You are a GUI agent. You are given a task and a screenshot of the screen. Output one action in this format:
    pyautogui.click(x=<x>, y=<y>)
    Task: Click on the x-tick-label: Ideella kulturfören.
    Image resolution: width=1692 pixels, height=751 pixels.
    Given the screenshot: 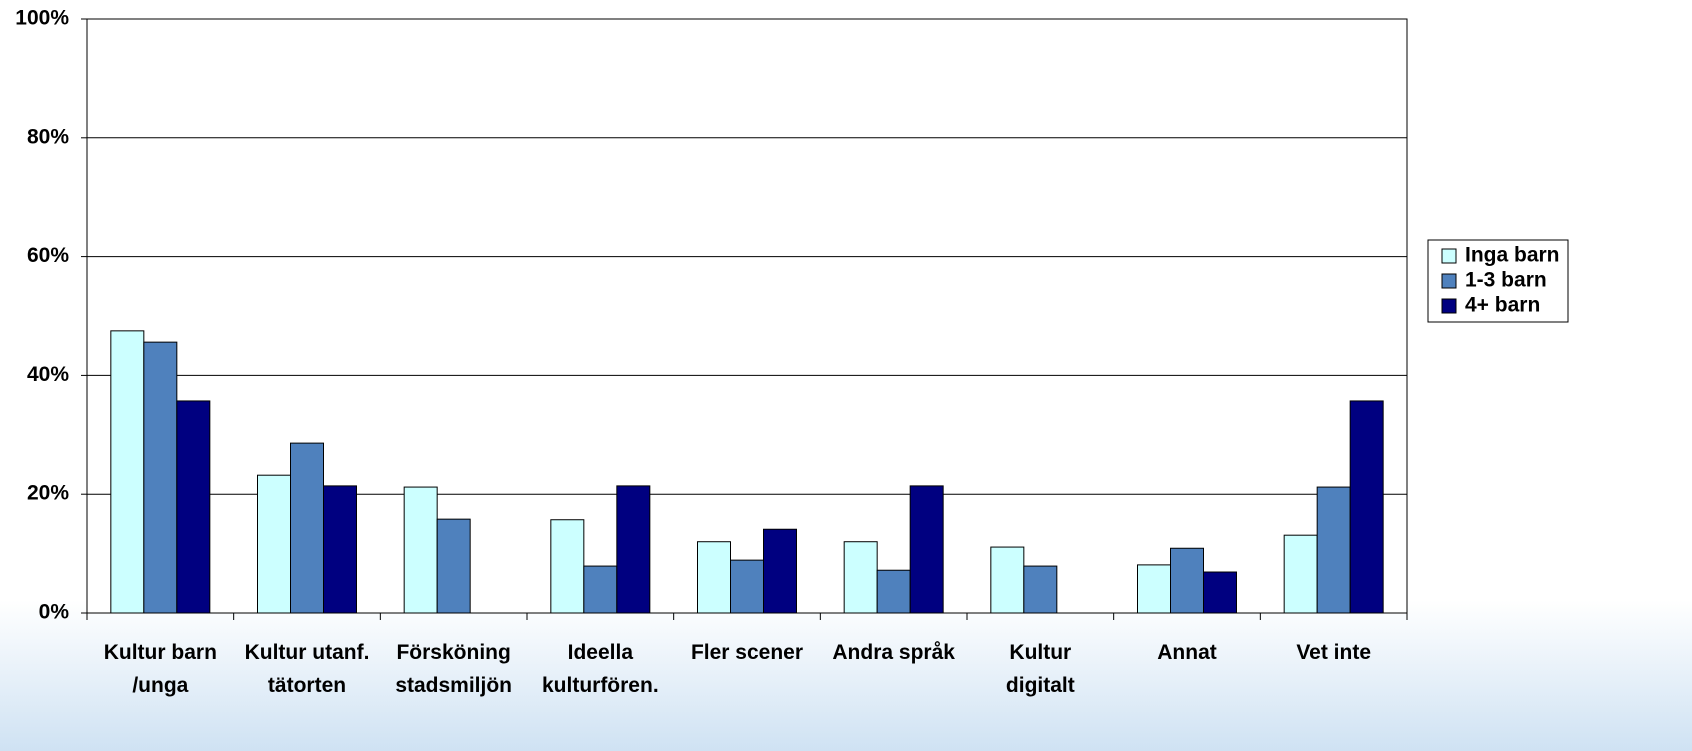 What is the action you would take?
    pyautogui.click(x=600, y=669)
    